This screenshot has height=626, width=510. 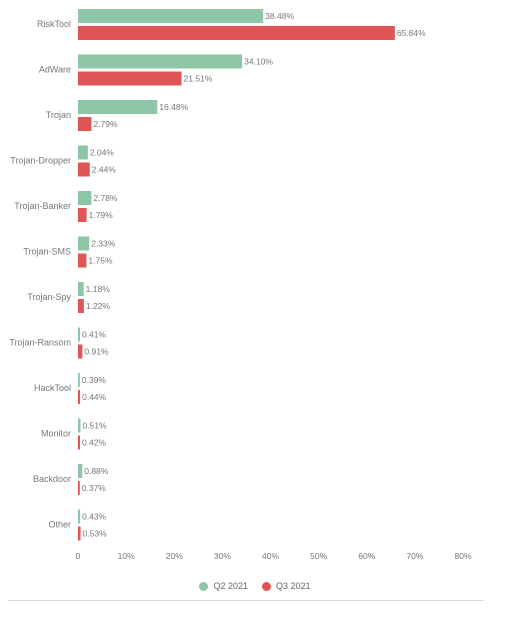 I want to click on legend-item-q2: Q2 2021, so click(x=223, y=586).